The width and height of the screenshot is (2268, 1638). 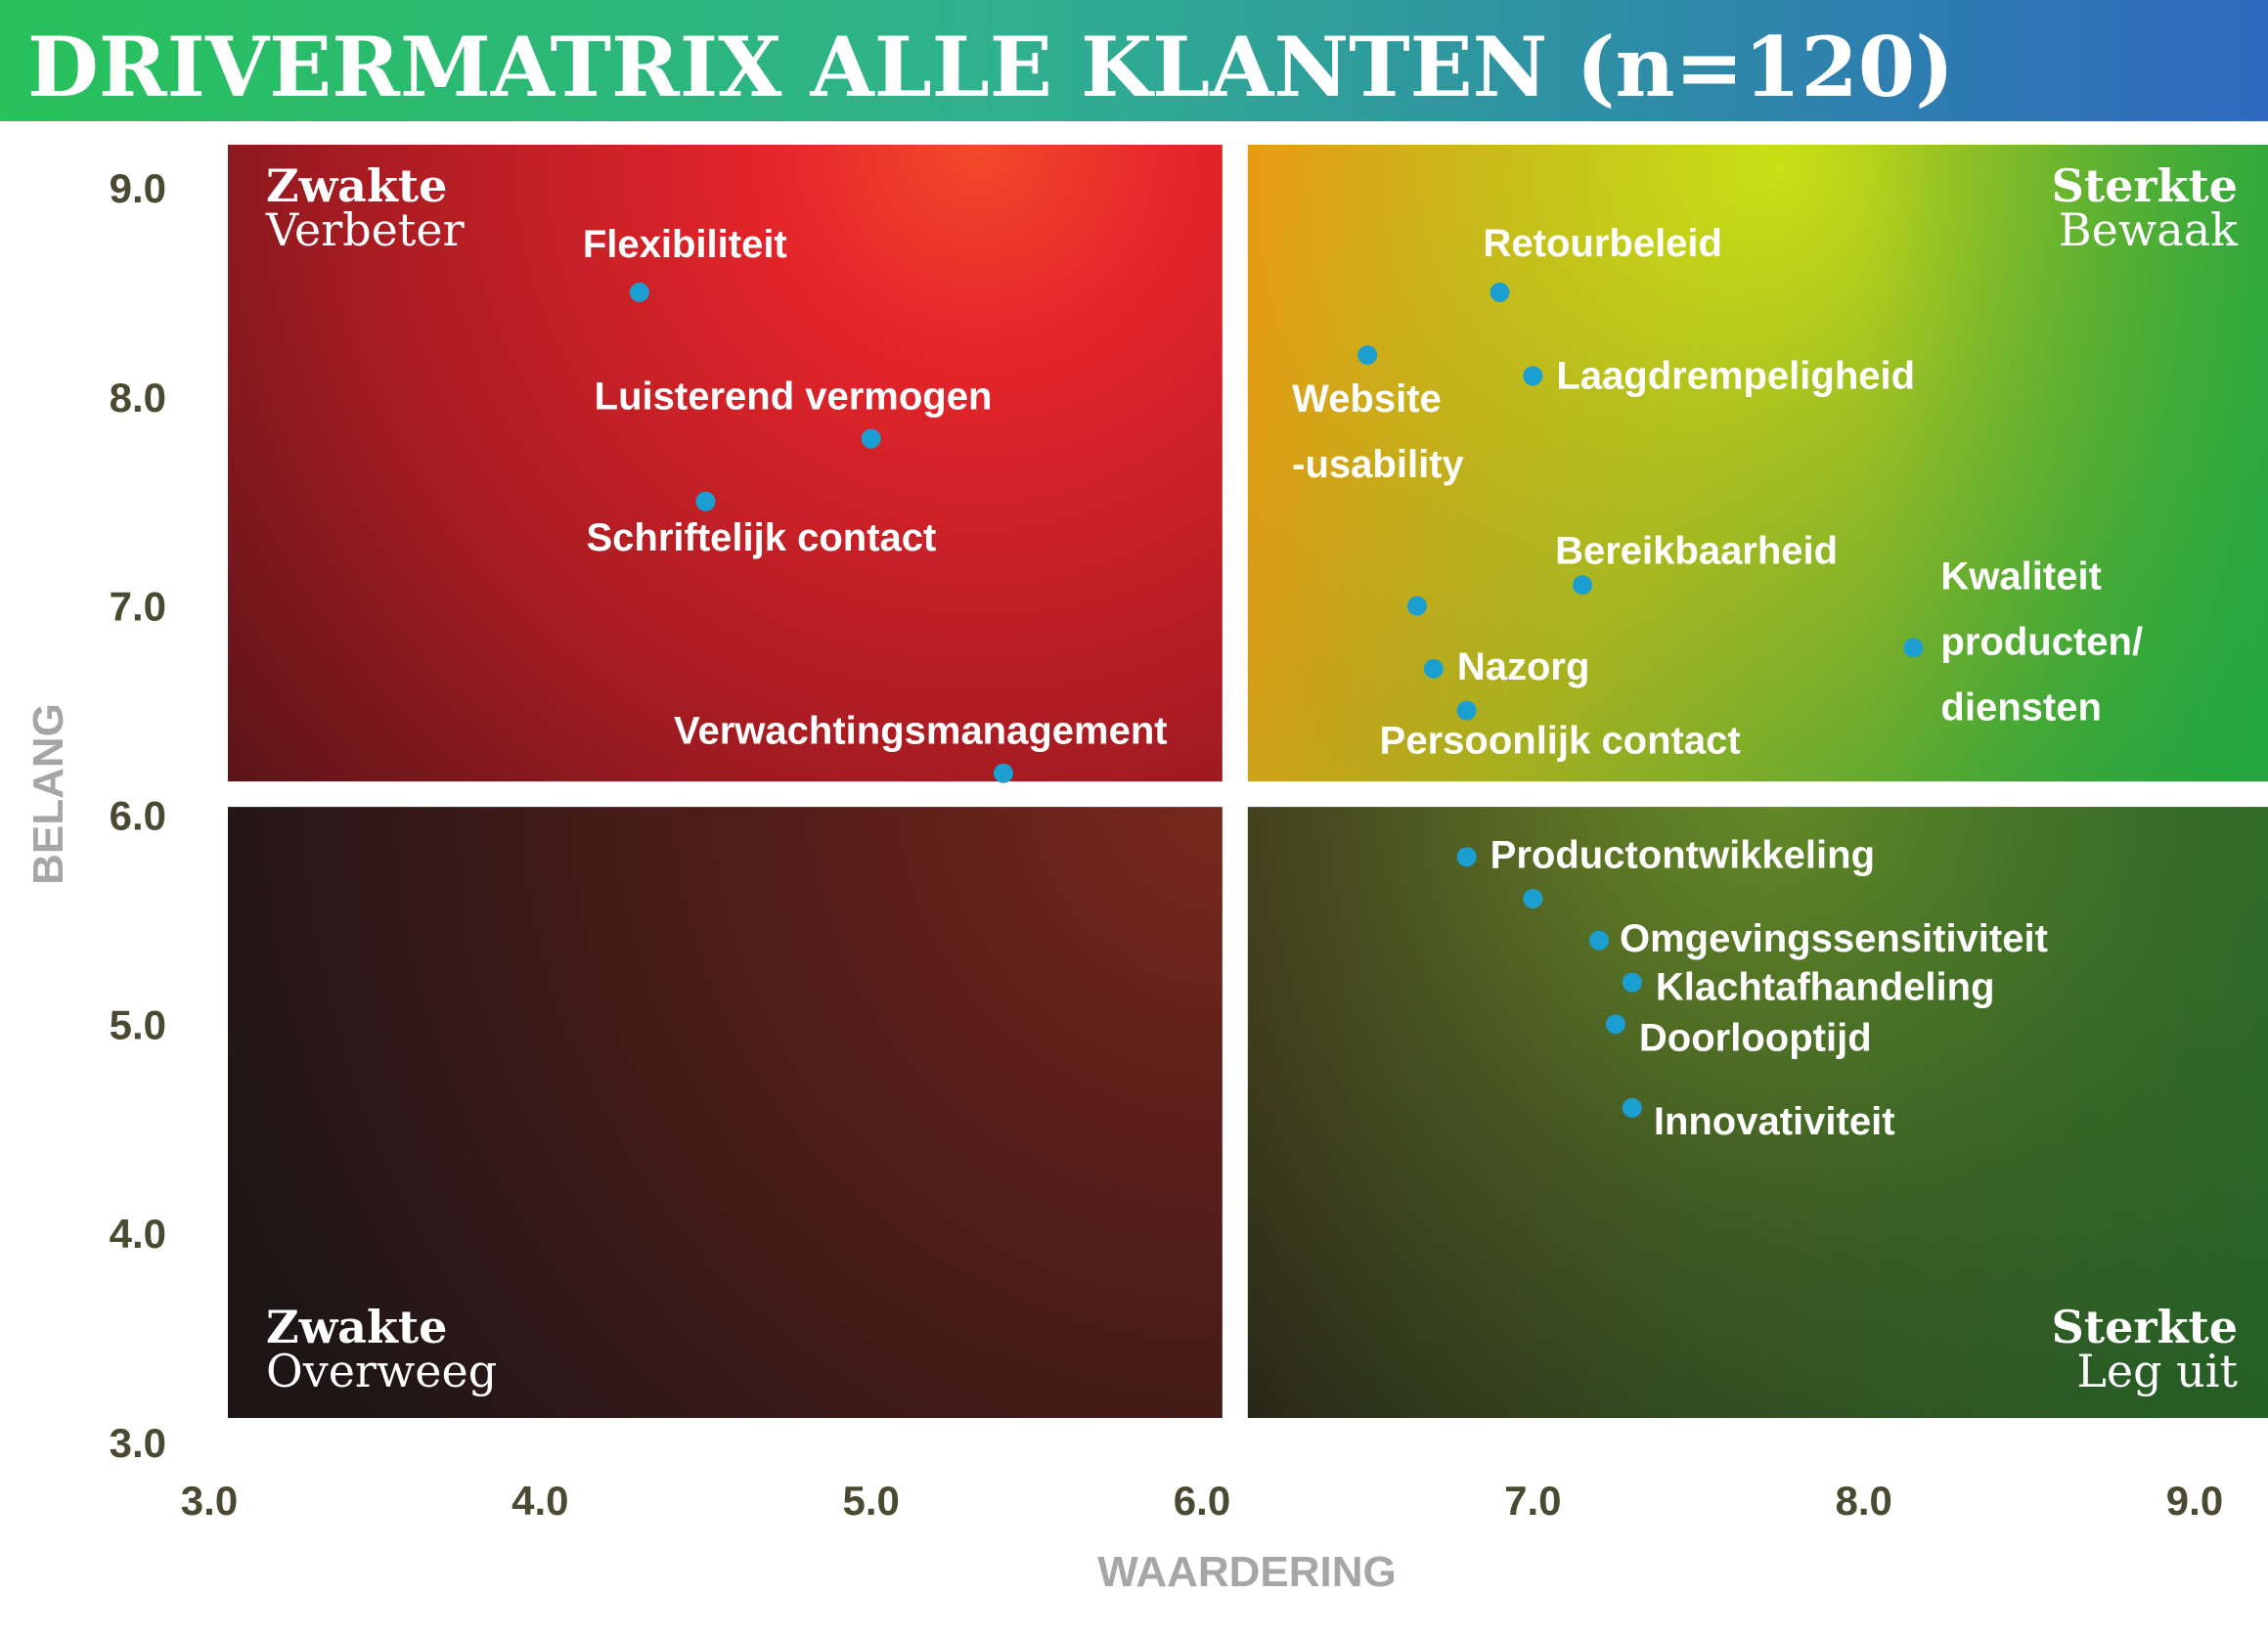 What do you see at coordinates (2041, 641) in the screenshot?
I see `data-point-label: Kwaliteit producten/diensten` at bounding box center [2041, 641].